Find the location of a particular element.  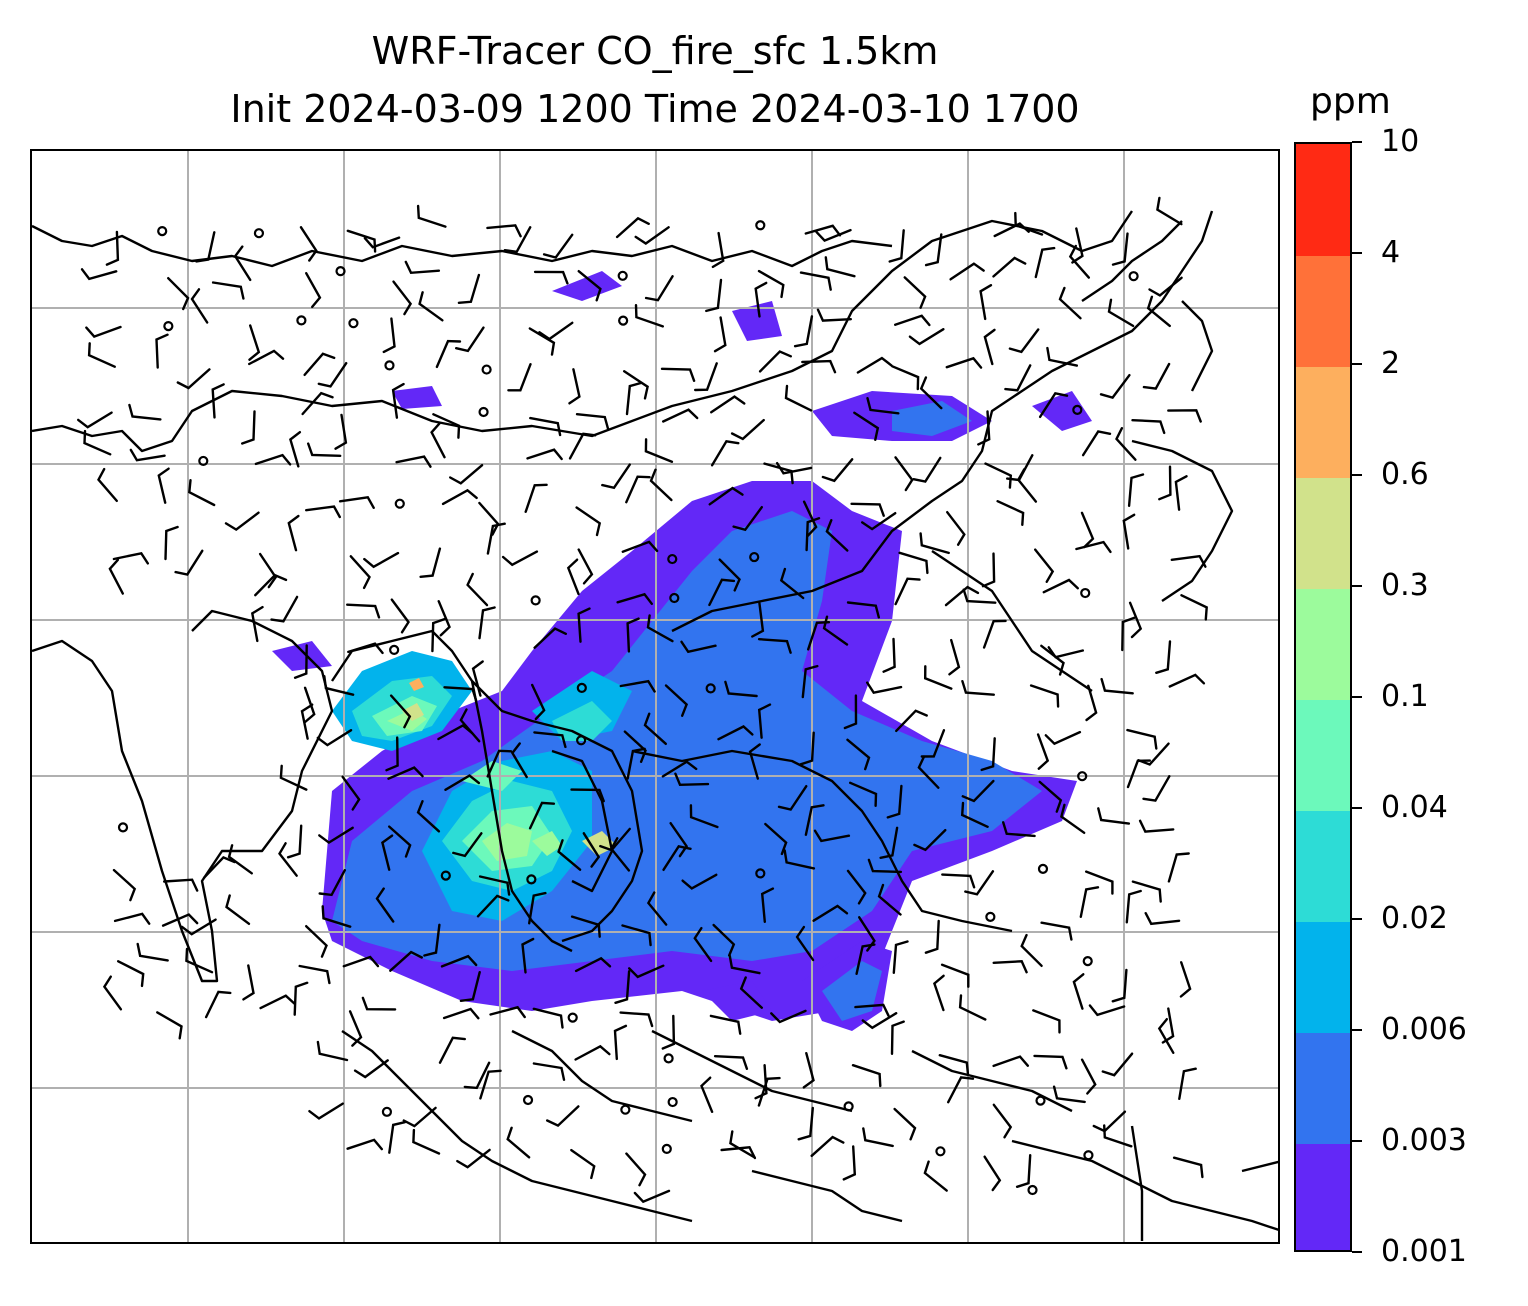

colorbar-tick-label: 0.1 is located at coordinates (1405, 696).